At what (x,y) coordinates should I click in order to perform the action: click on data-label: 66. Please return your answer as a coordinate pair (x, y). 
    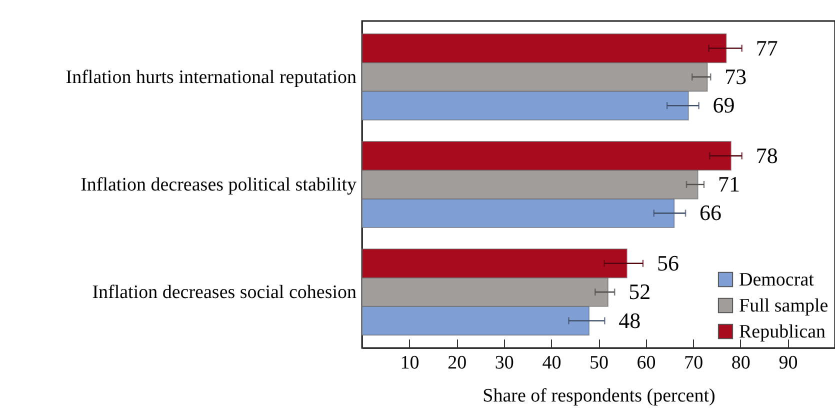
    Looking at the image, I should click on (711, 213).